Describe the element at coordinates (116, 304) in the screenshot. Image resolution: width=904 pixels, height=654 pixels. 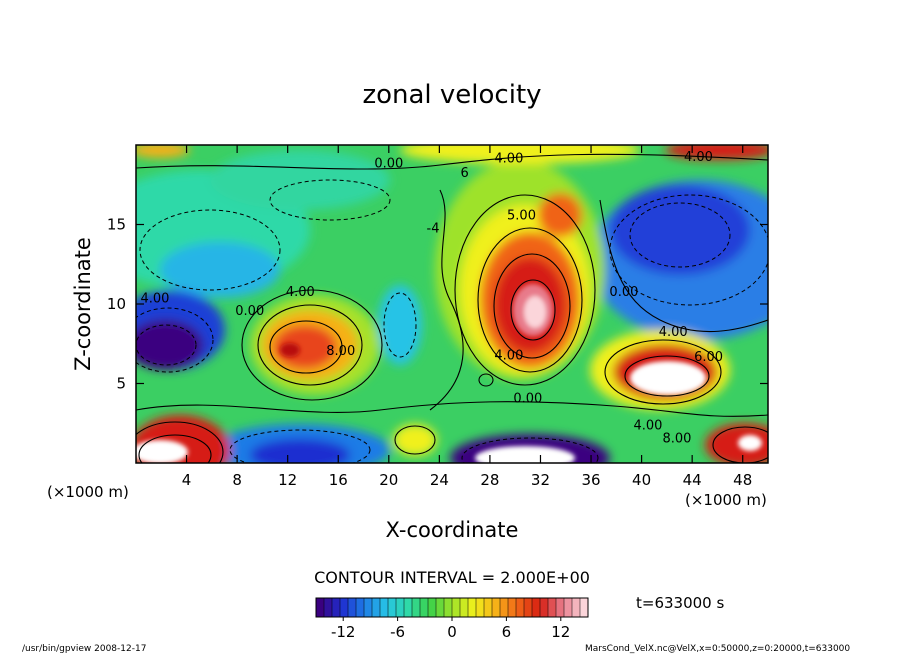
I see `y-tick-label: 10` at that location.